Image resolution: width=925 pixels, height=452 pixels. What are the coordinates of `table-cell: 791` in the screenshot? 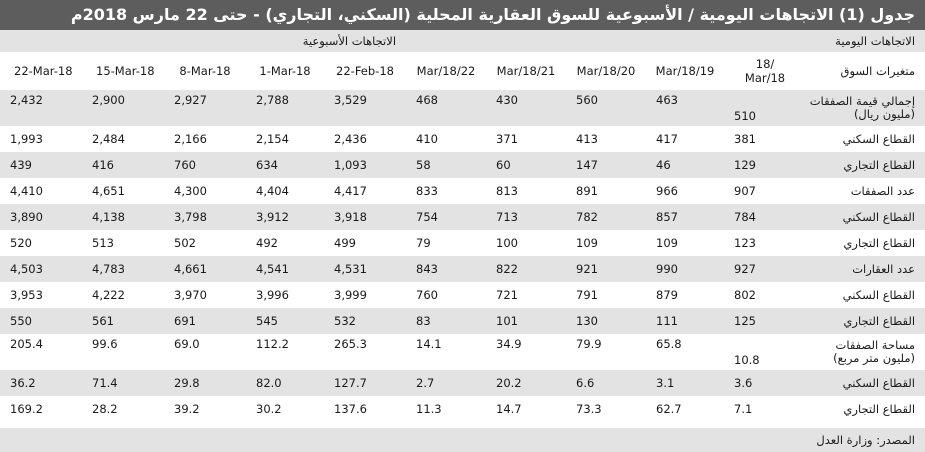 It's located at (587, 295).